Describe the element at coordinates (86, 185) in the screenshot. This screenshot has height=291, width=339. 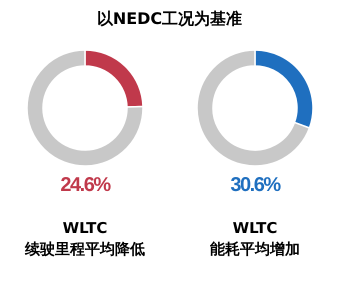
I see `text: 24.6%` at that location.